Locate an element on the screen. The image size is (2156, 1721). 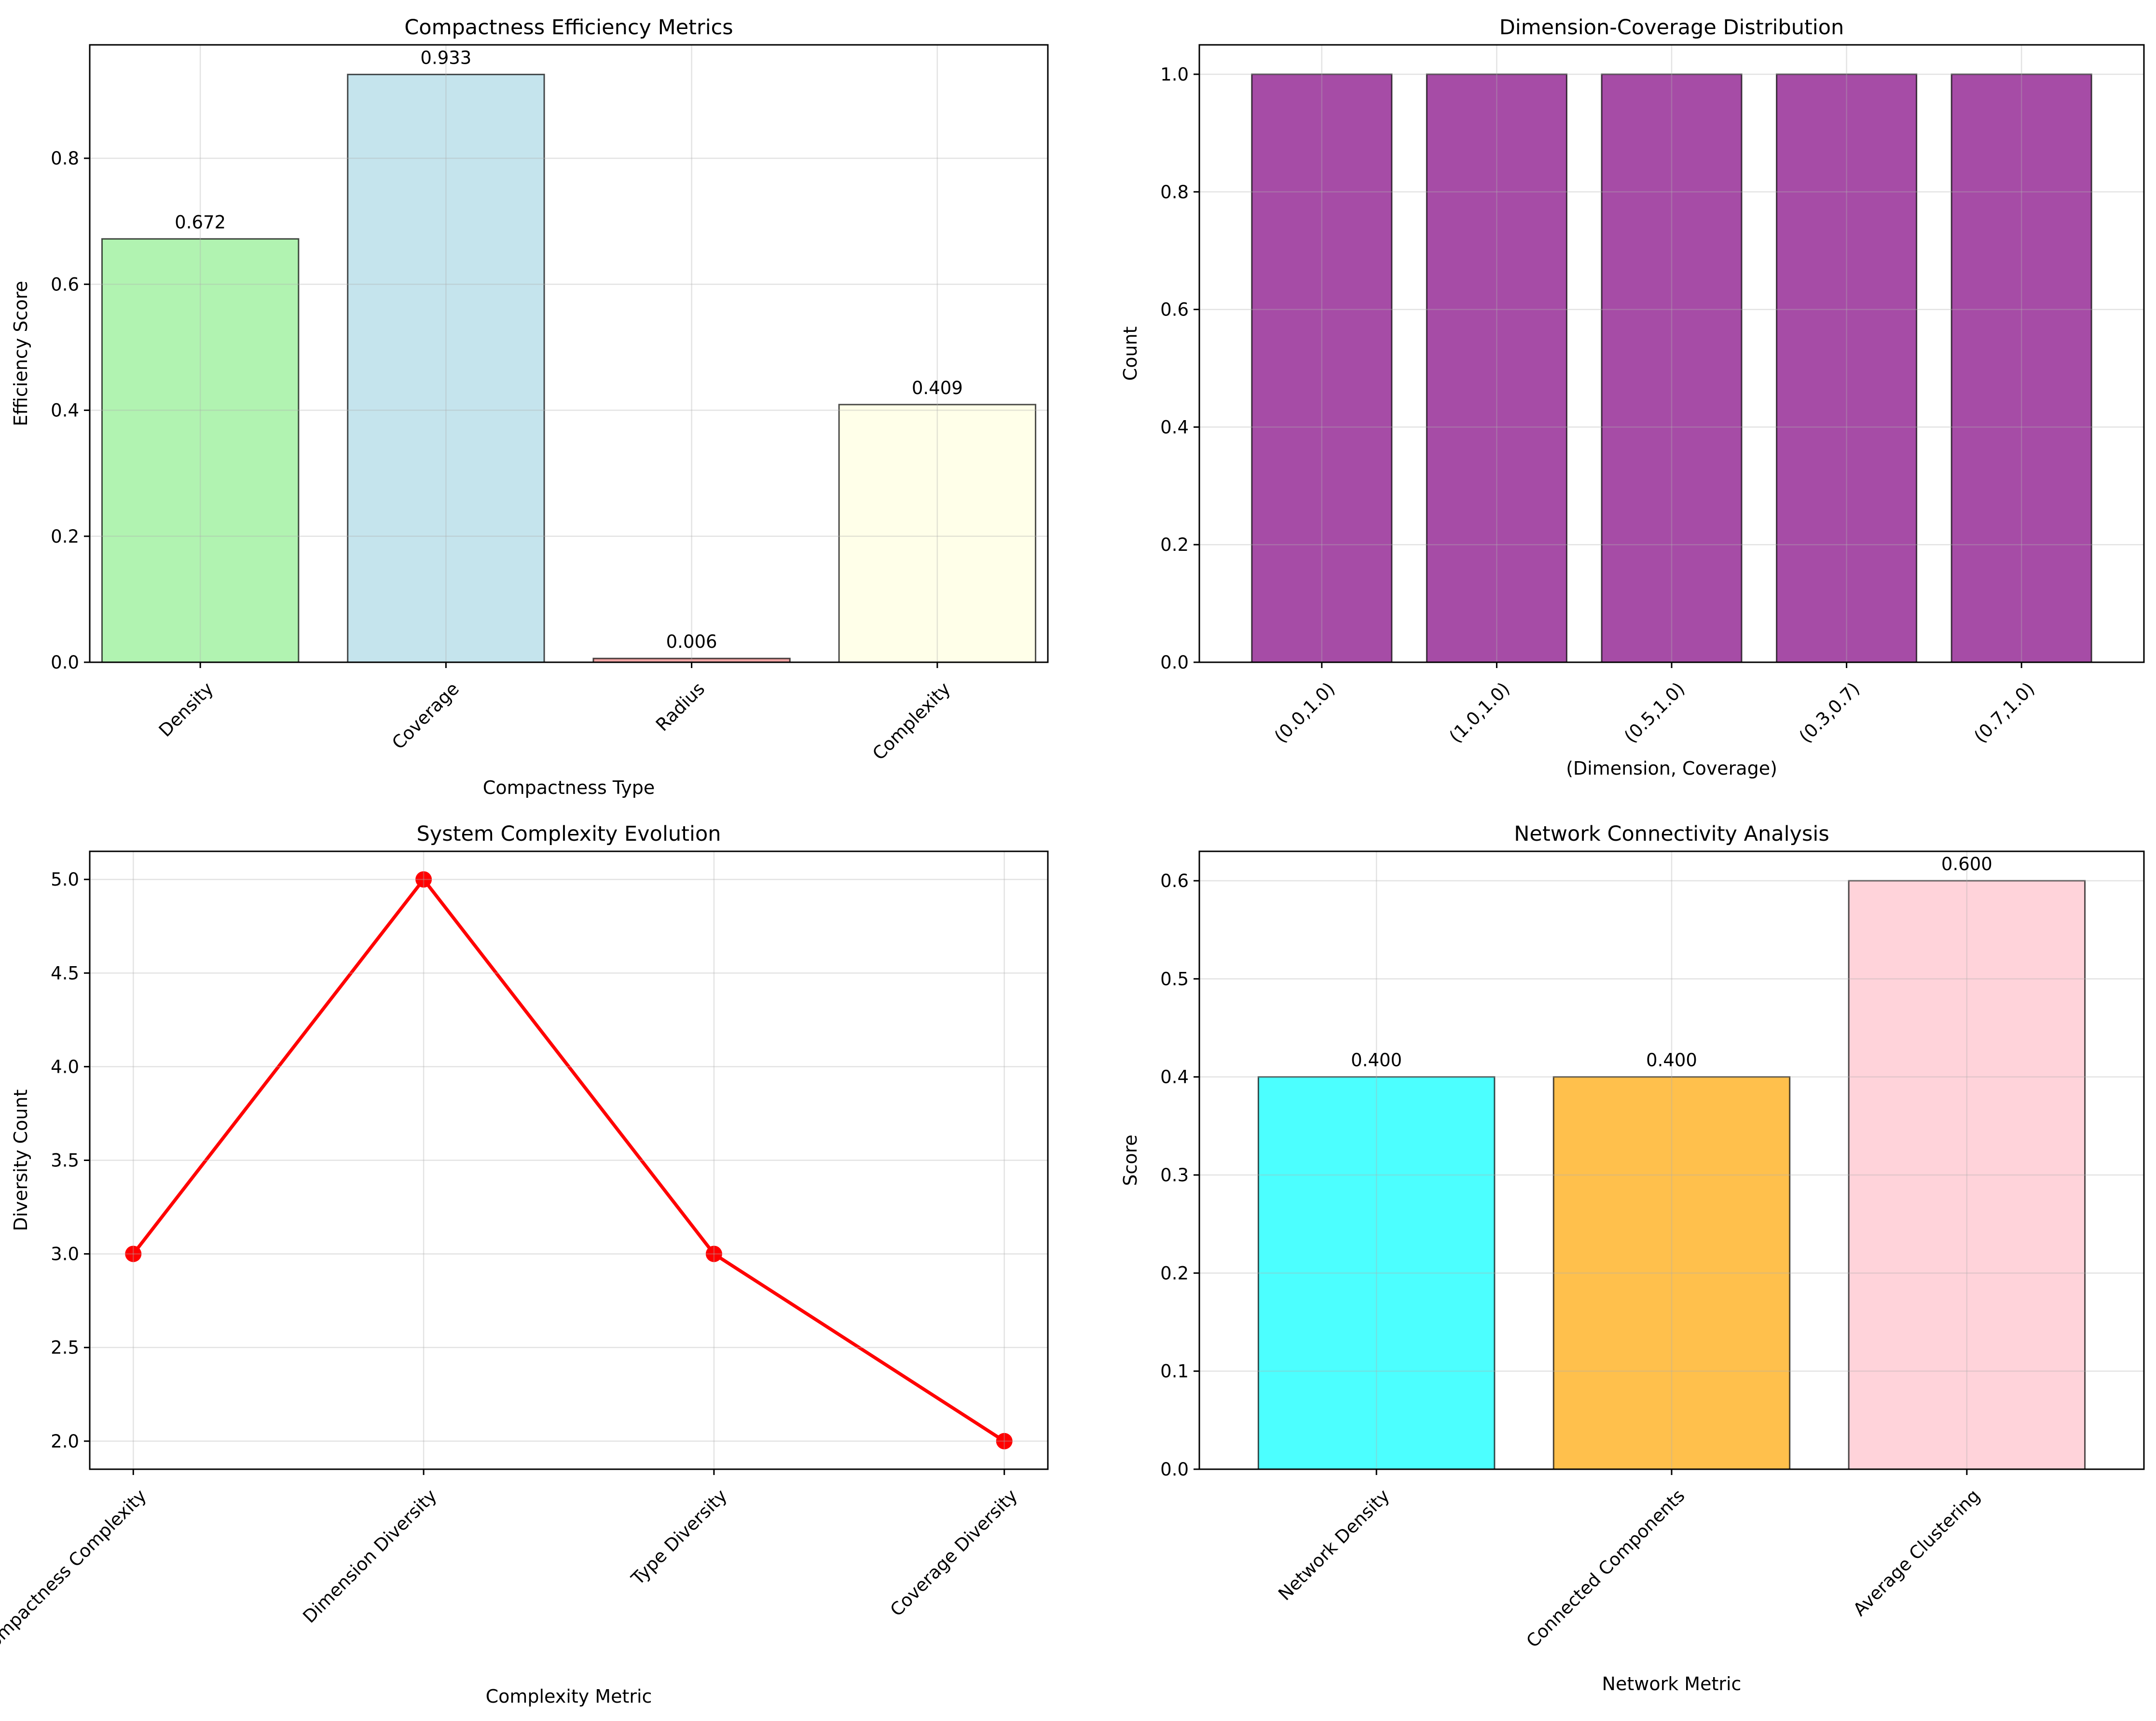
dimension-coverage-xtick-label: (0.5,1.0) is located at coordinates (1654, 712).